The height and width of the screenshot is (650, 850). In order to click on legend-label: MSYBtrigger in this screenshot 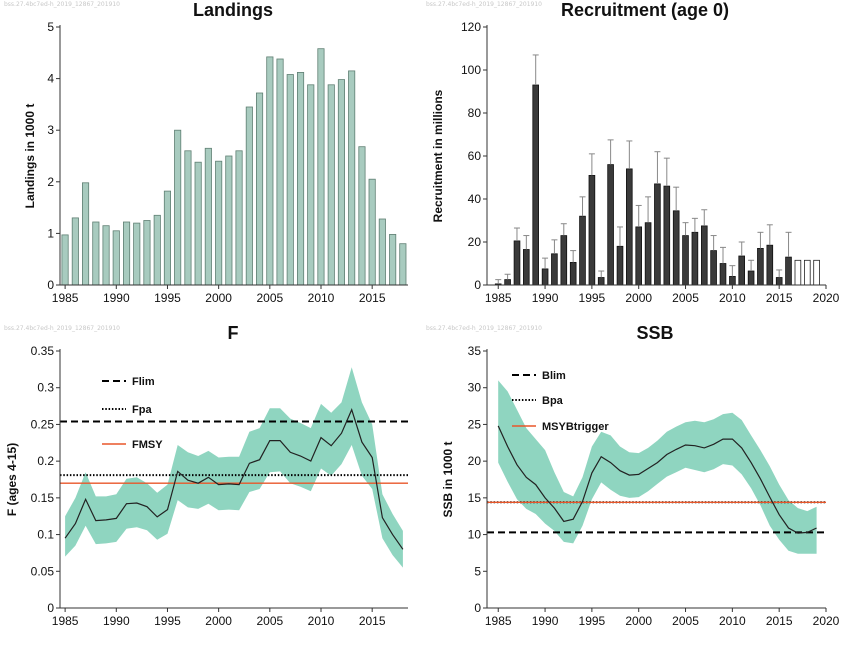, I will do `click(575, 427)`.